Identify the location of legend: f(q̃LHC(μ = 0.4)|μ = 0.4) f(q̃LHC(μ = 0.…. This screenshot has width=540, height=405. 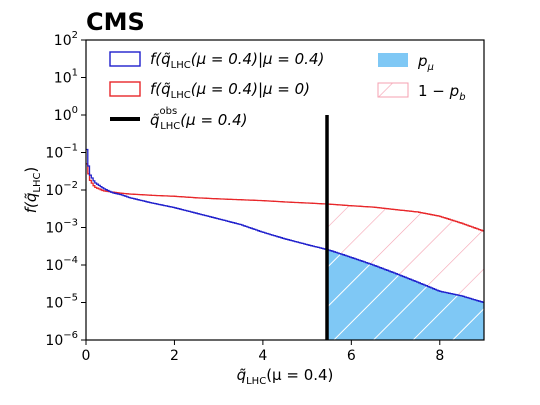
(287, 91).